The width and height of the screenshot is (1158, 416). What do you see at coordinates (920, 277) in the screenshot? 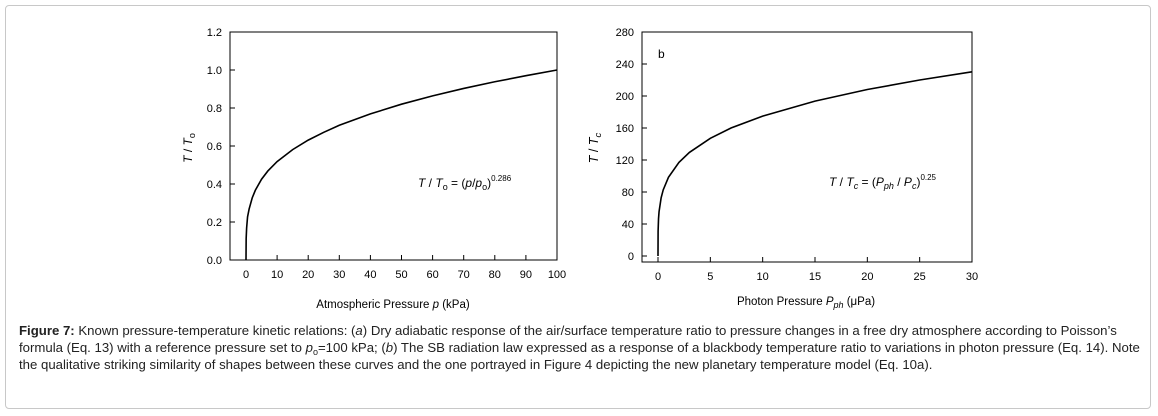
I see `b-xtick-label: 25` at bounding box center [920, 277].